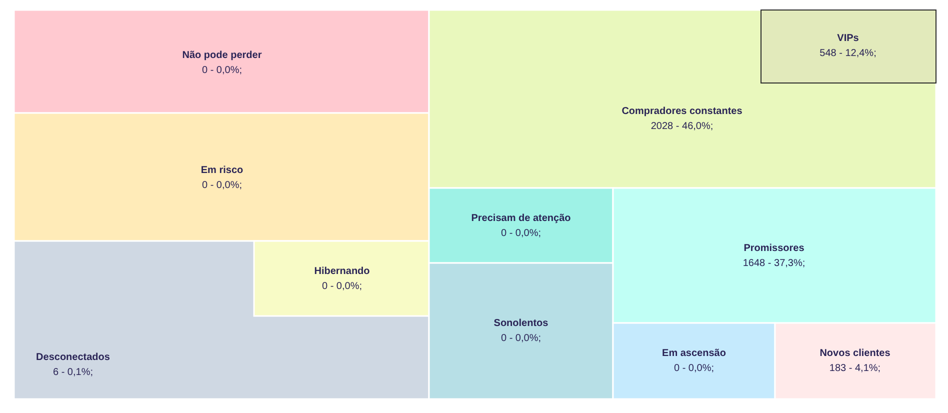 This screenshot has width=948, height=413. I want to click on category-label: Hibernando, so click(342, 271).